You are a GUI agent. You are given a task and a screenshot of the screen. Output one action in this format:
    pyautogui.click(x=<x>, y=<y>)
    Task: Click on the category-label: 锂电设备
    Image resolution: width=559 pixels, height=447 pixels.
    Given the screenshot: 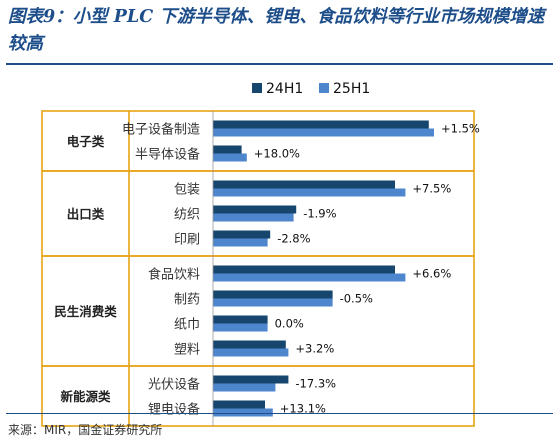 What is the action you would take?
    pyautogui.click(x=174, y=410)
    